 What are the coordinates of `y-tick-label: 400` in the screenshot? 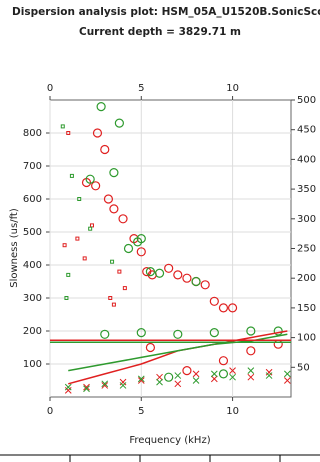 It's located at (32, 265).